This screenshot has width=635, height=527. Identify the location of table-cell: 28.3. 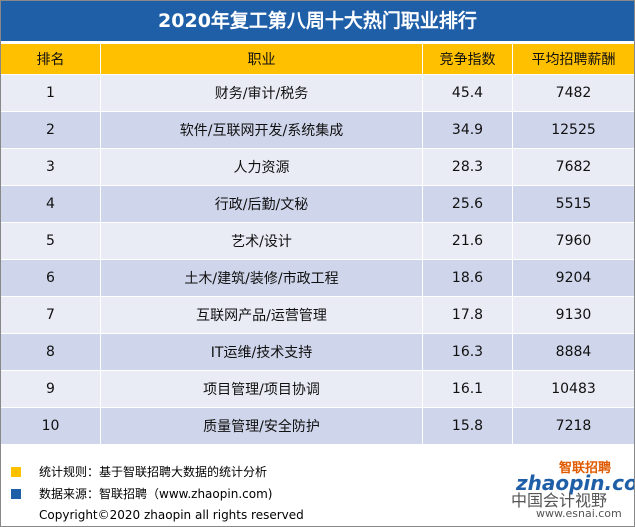
(468, 167).